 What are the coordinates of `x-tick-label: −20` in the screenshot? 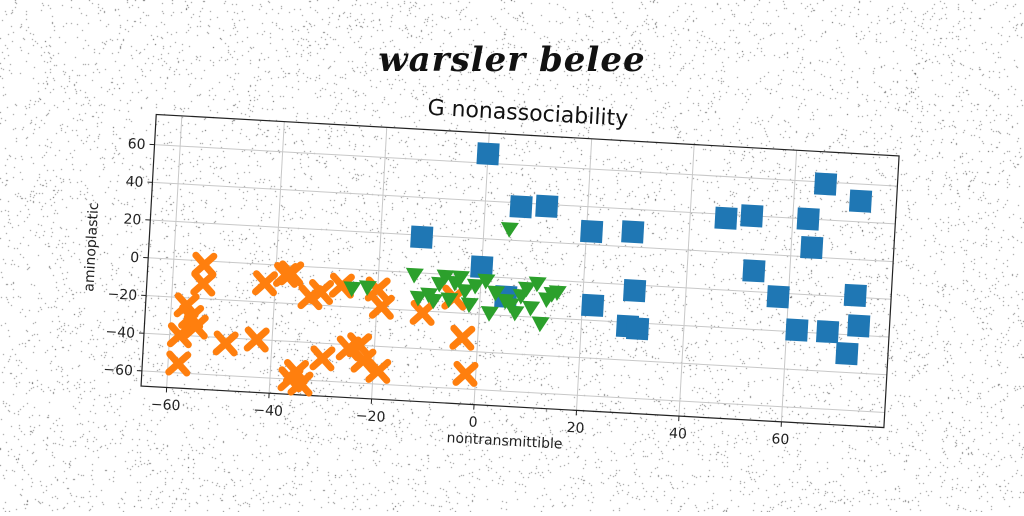 It's located at (370, 417).